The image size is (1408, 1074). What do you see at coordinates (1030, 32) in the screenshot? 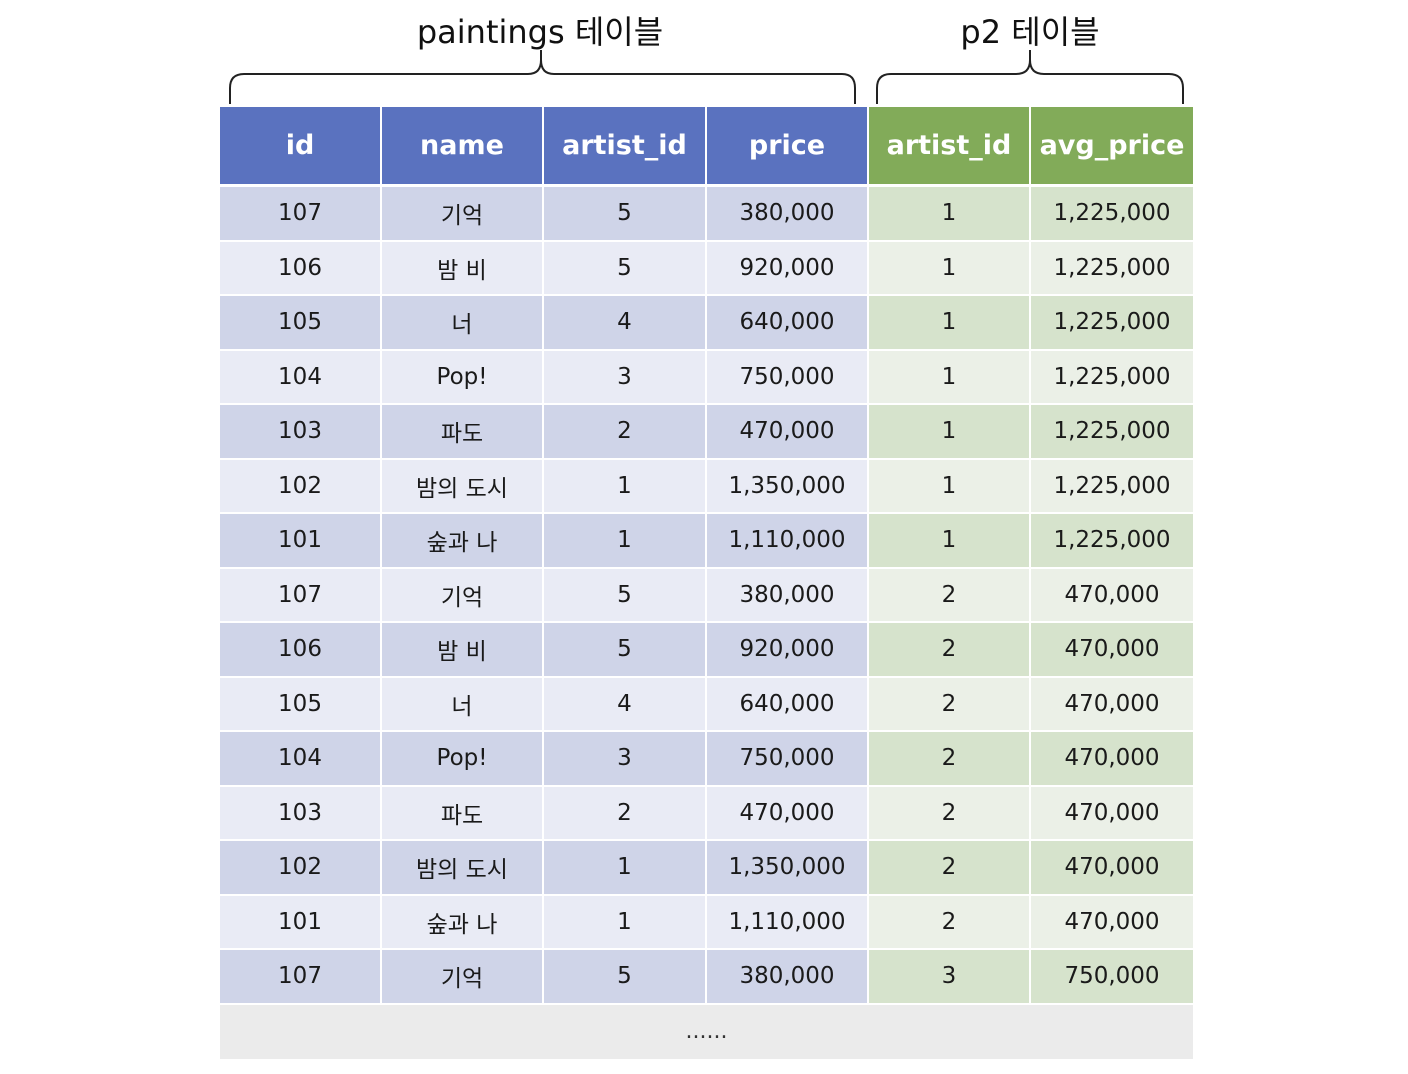
I see `p2-table-label: p2 테이블` at bounding box center [1030, 32].